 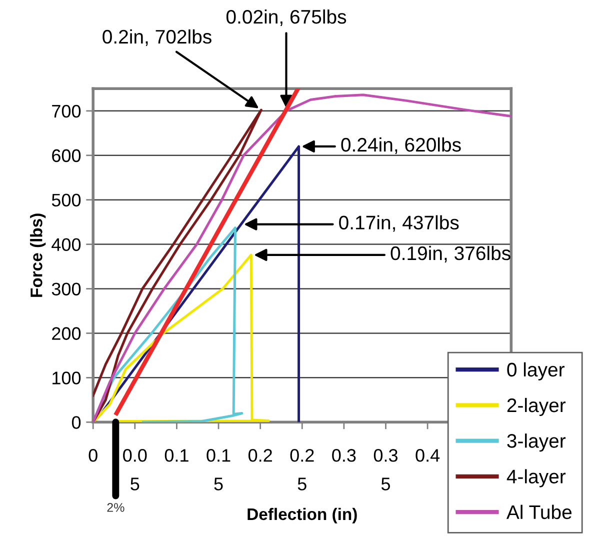 I want to click on x-tick-label: 0.3 5, so click(x=386, y=469).